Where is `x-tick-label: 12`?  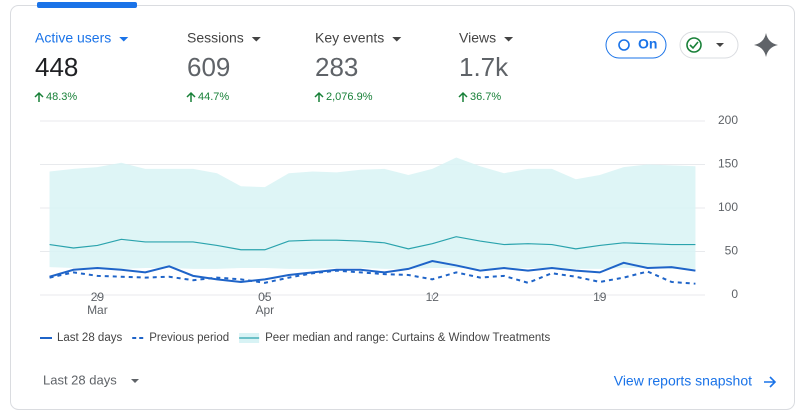
x-tick-label: 12 is located at coordinates (433, 297).